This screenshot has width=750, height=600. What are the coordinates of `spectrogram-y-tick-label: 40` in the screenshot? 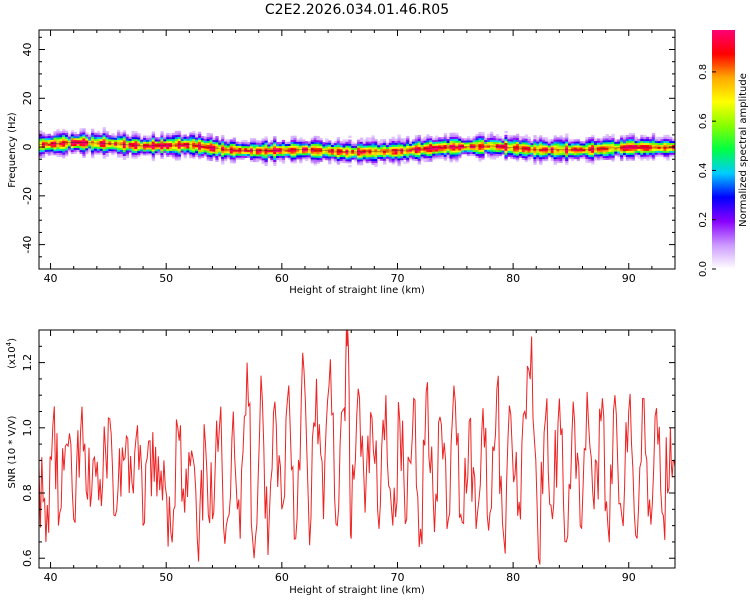 It's located at (27, 50).